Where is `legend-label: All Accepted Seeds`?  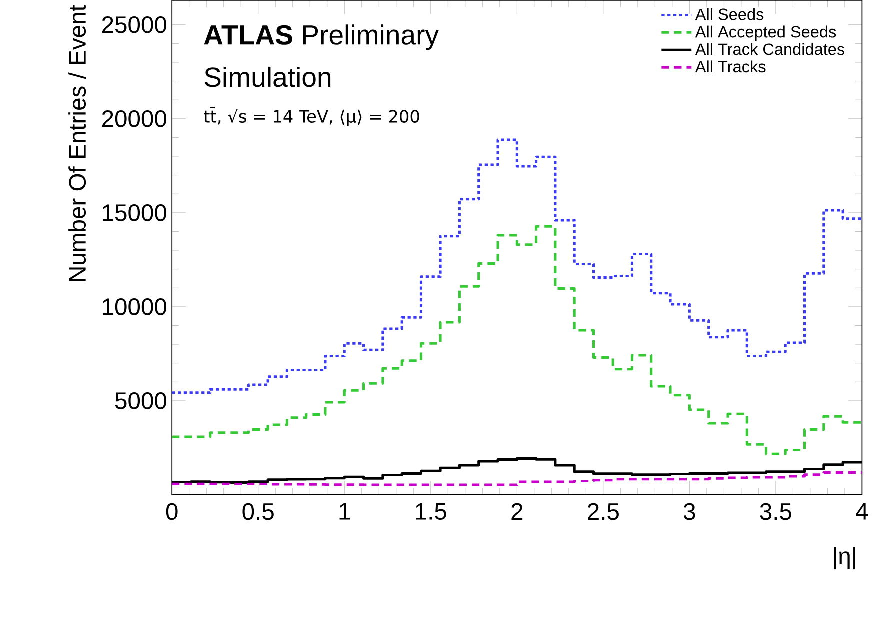 legend-label: All Accepted Seeds is located at coordinates (765, 34).